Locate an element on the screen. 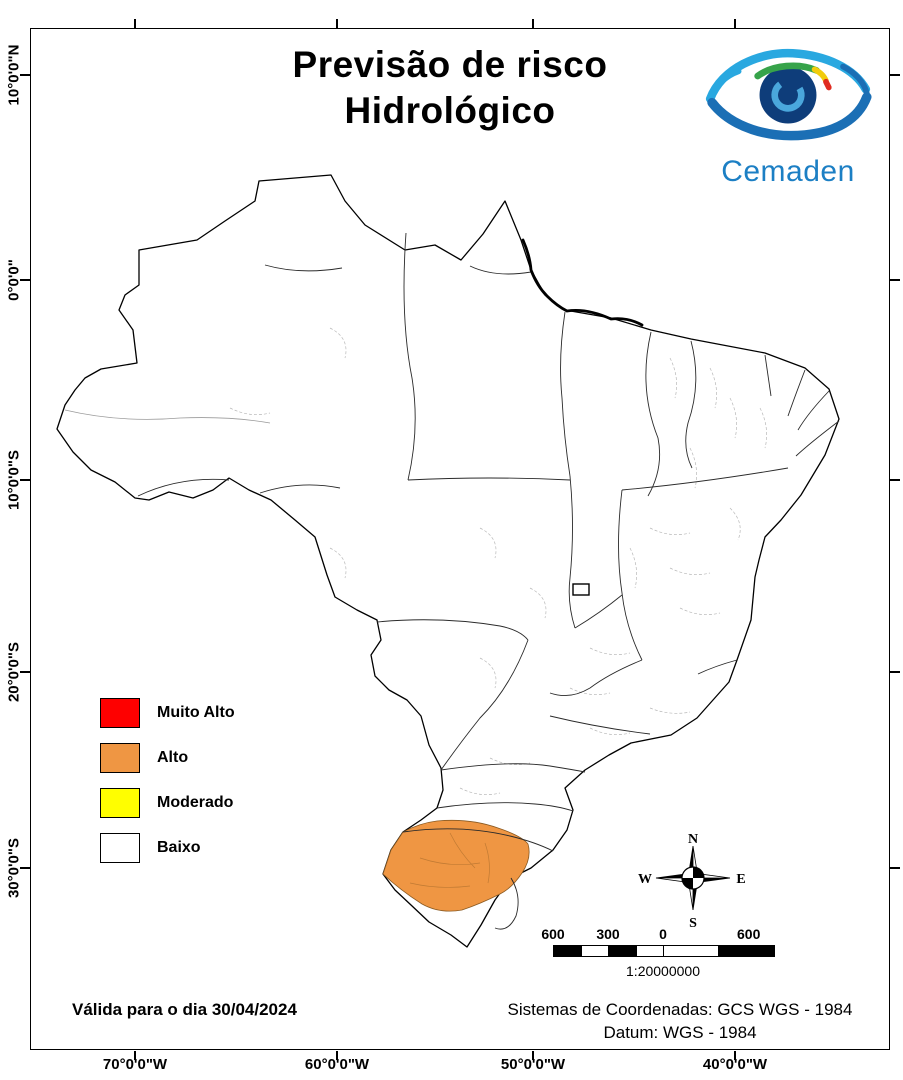 The image size is (903, 1080). risk-region-inner-lines is located at coordinates (449, 860).